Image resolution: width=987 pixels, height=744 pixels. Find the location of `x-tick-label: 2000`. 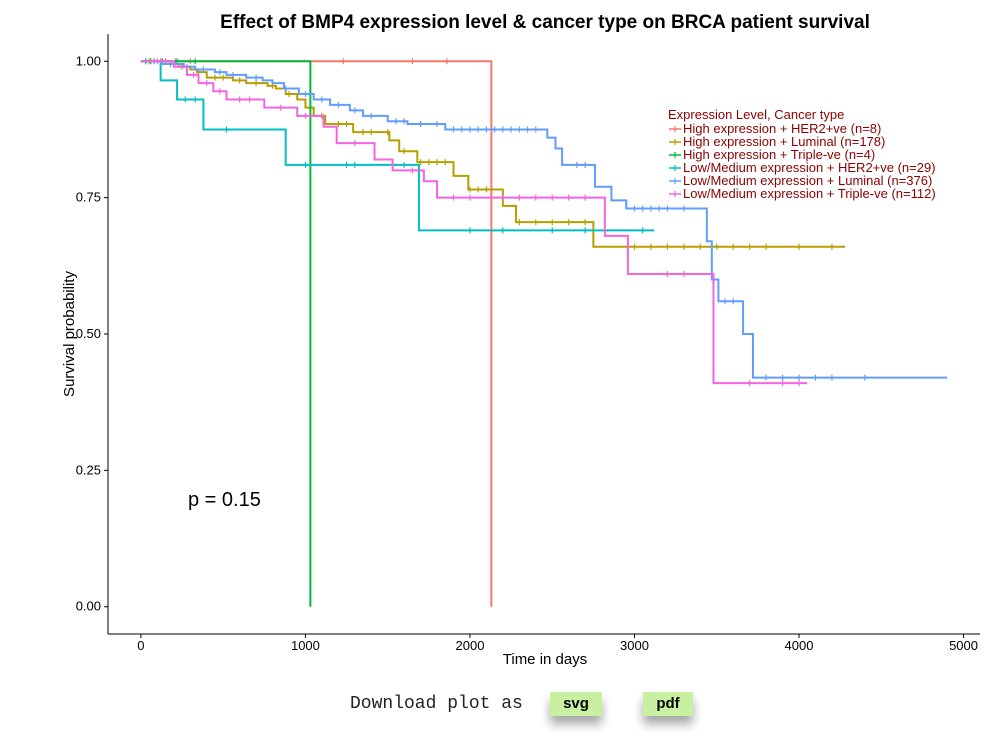

x-tick-label: 2000 is located at coordinates (470, 645).